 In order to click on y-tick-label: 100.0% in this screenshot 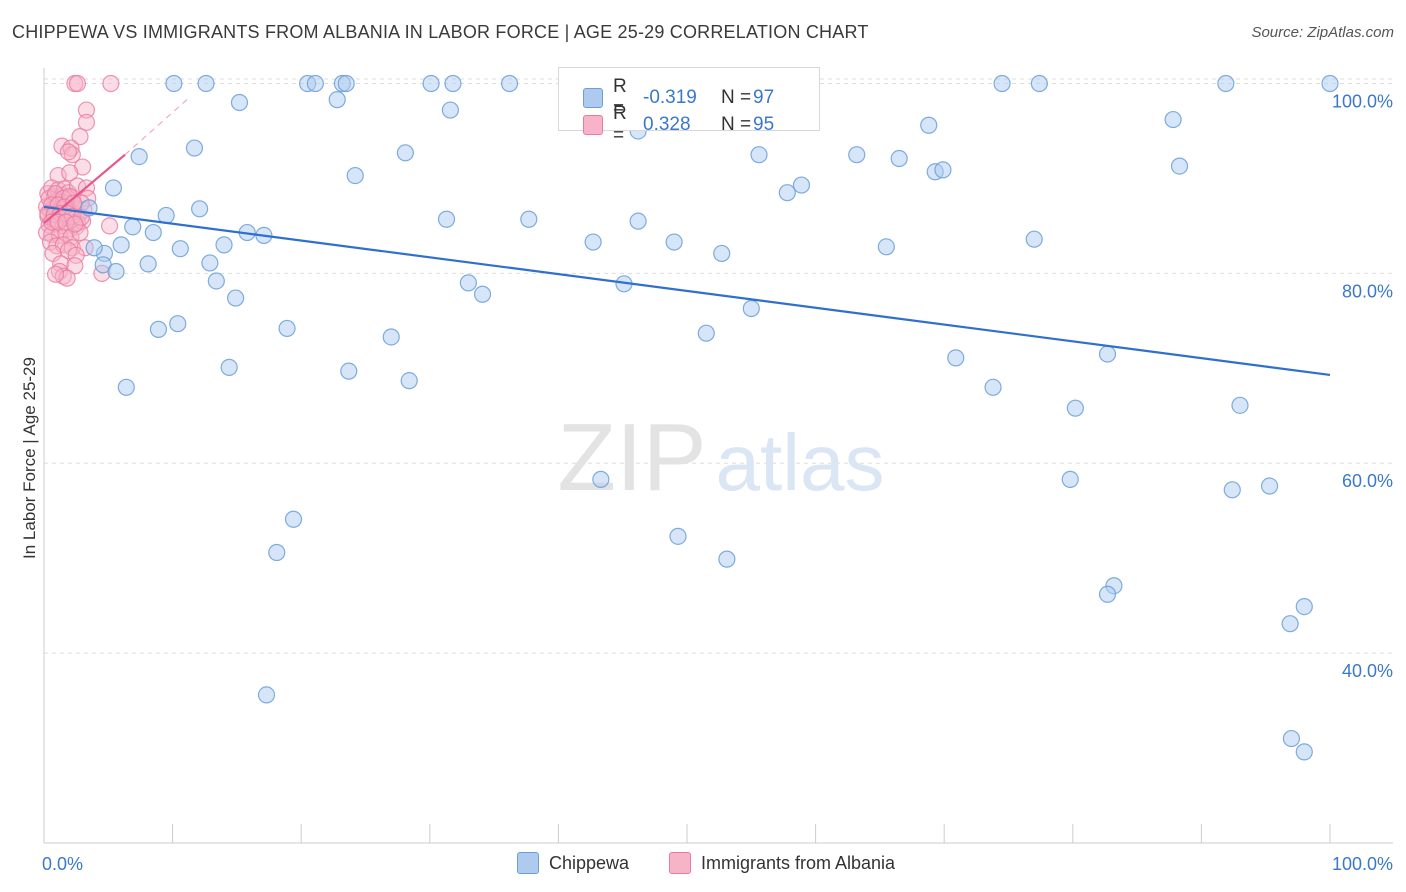, I will do `click(1362, 101)`.